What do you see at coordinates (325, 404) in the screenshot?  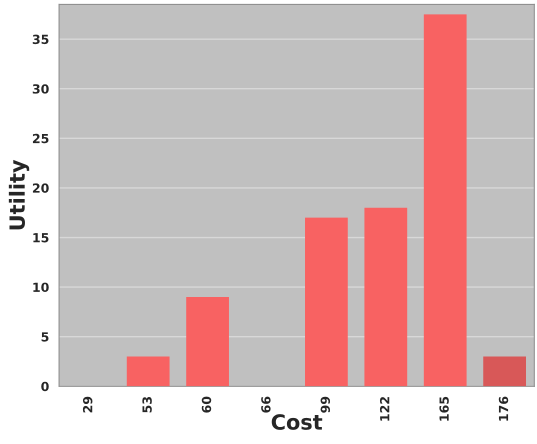 I see `x-tick-label: 99` at bounding box center [325, 404].